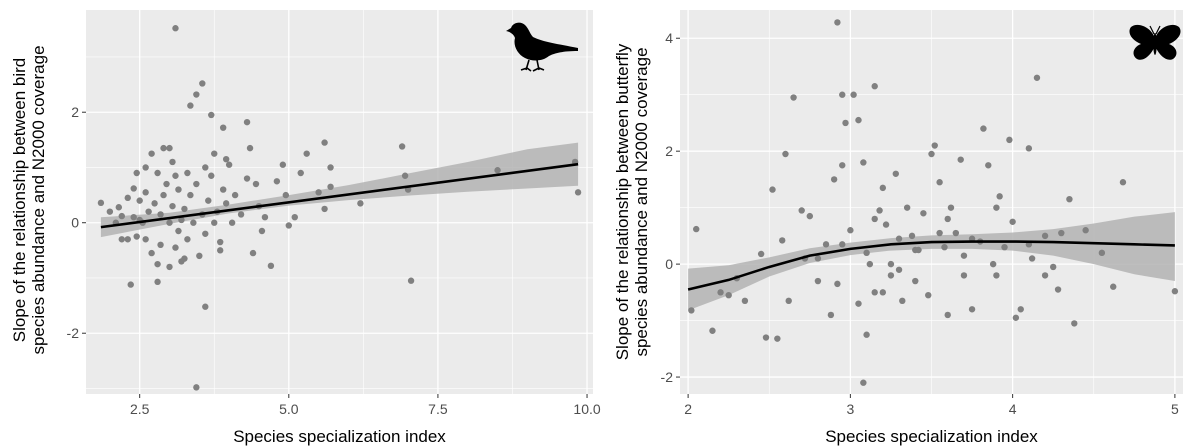 This screenshot has width=1186, height=446. I want to click on x-axis-label: Species specialization index, so click(931, 436).